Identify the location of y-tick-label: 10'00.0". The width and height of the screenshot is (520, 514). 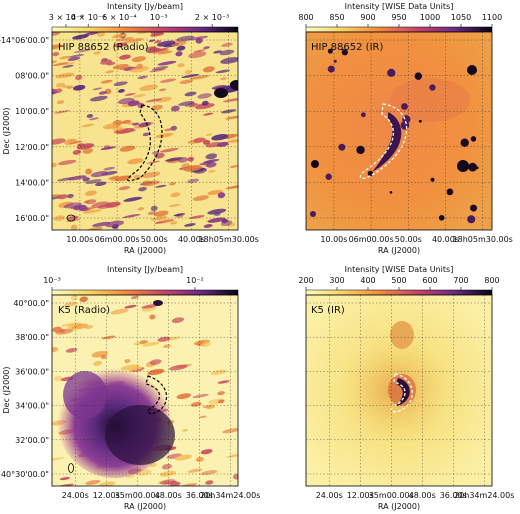
(32, 111).